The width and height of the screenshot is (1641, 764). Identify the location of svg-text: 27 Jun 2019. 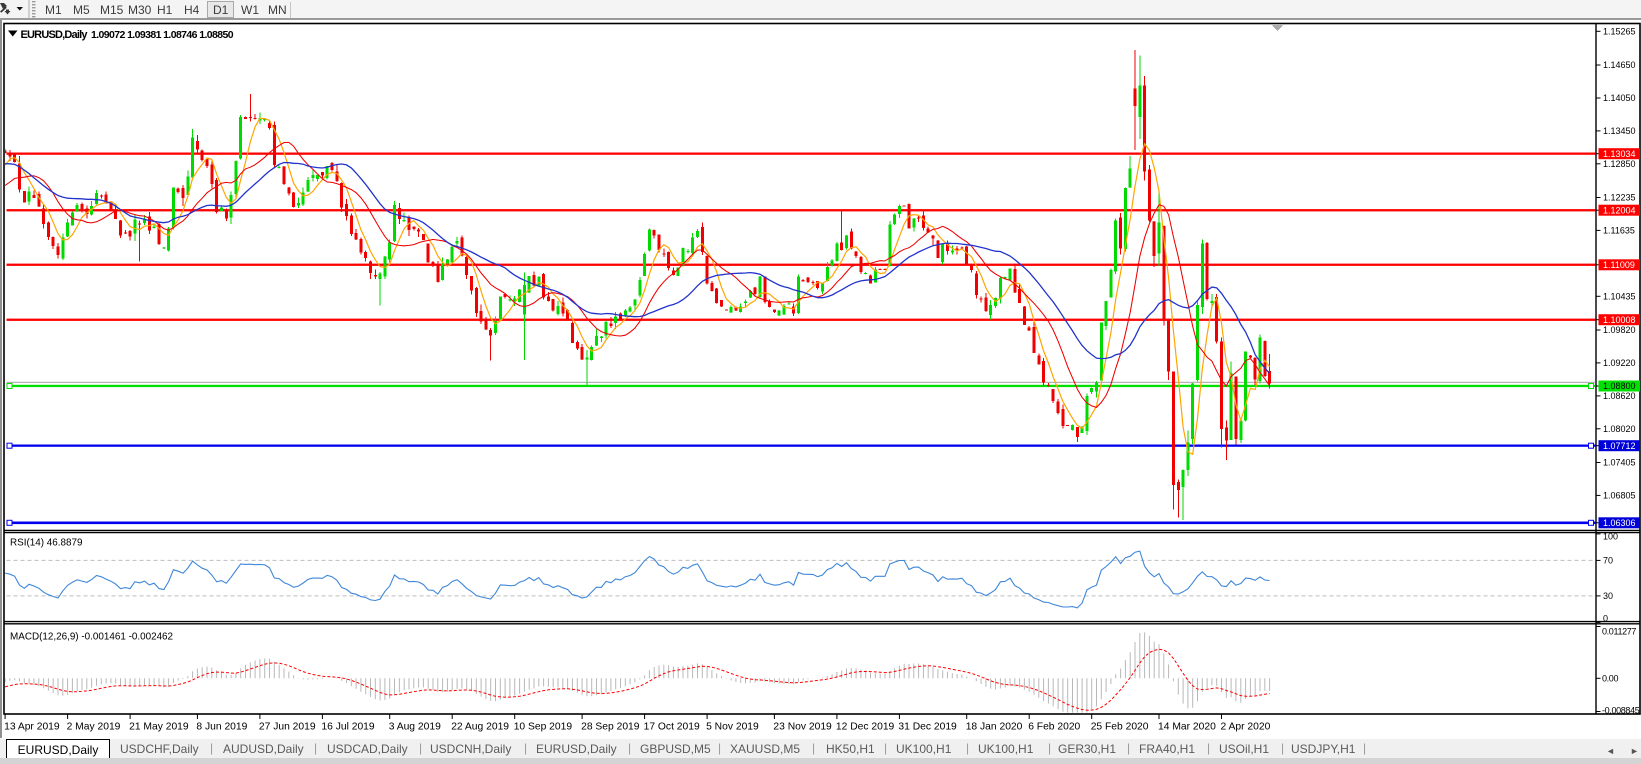
(287, 726).